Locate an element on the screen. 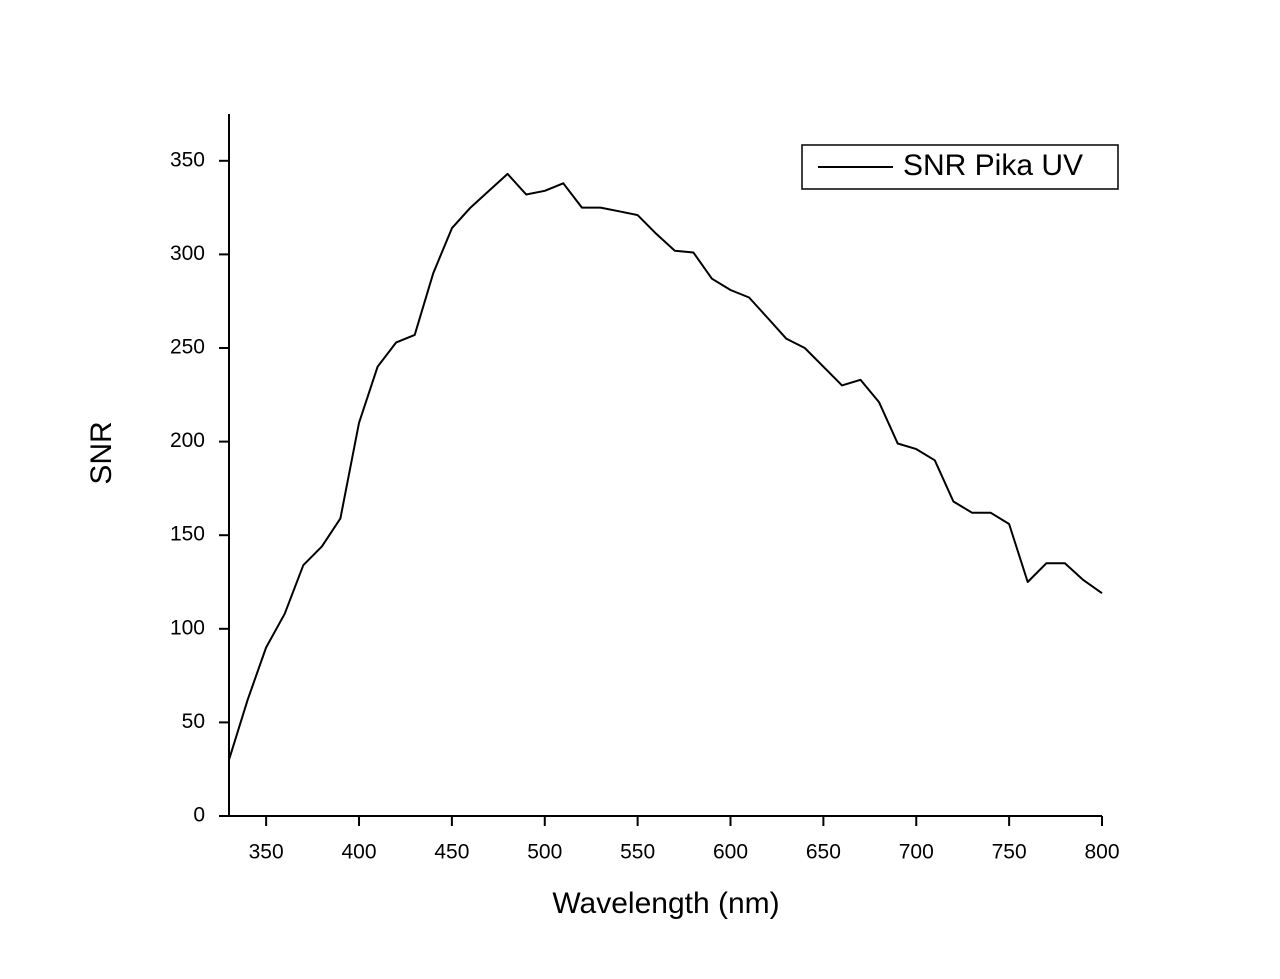 The width and height of the screenshot is (1280, 979). x-tick-label: 550 is located at coordinates (637, 852).